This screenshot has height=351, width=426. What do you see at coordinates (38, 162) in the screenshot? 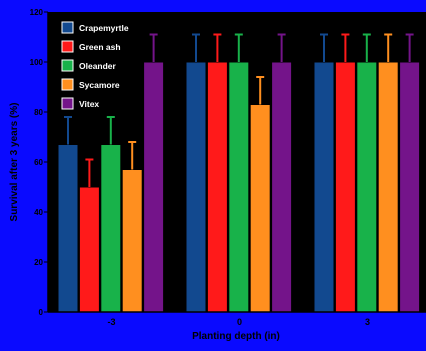
I see `y-tick-label: 60` at bounding box center [38, 162].